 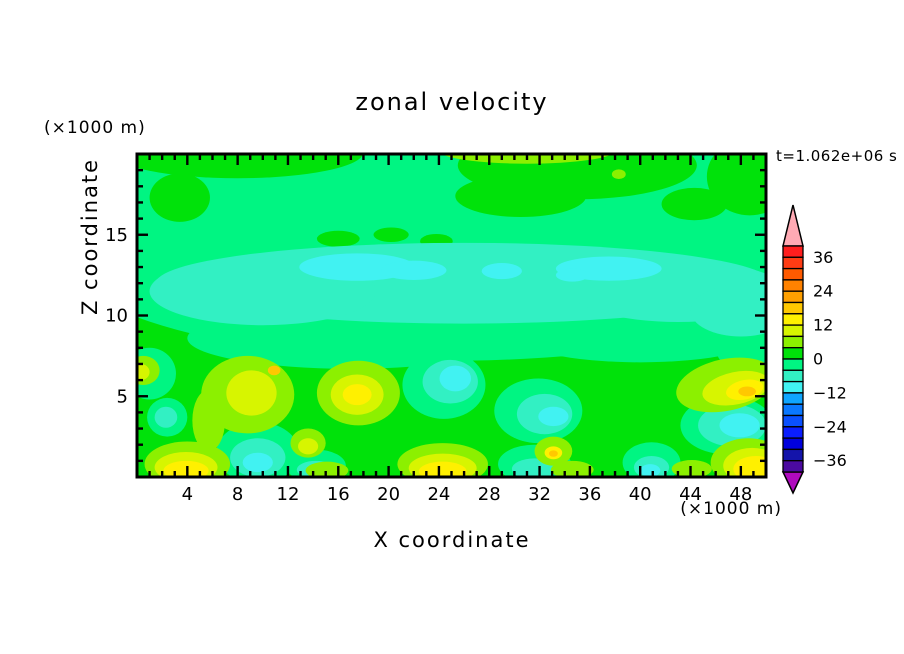 What do you see at coordinates (690, 494) in the screenshot?
I see `x-tick-label: 44` at bounding box center [690, 494].